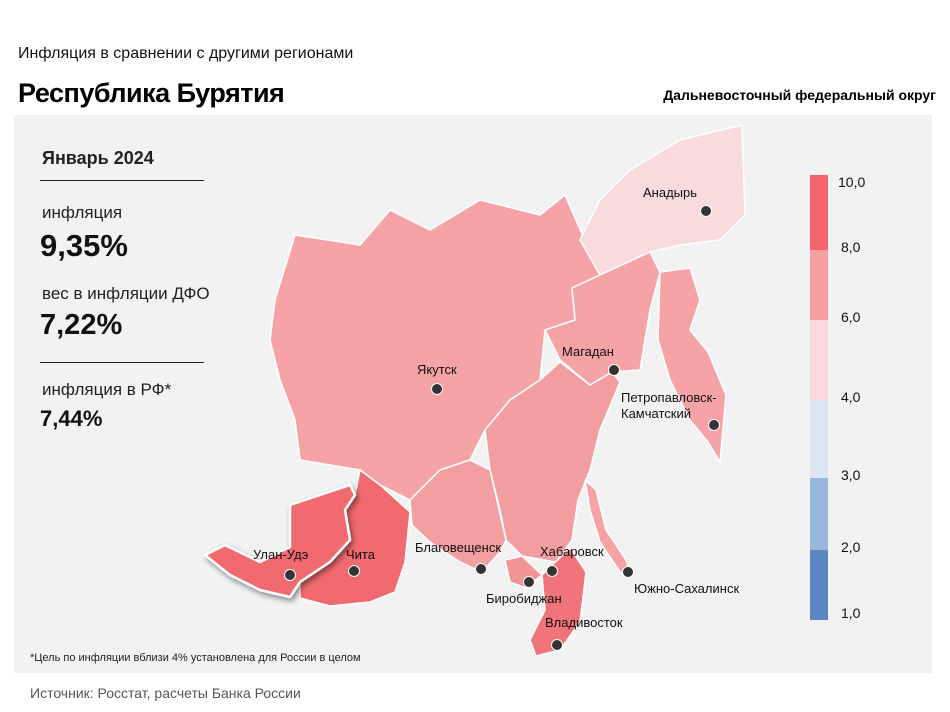  Describe the element at coordinates (281, 554) in the screenshot. I see `city-label: Улан-Удэ` at that location.